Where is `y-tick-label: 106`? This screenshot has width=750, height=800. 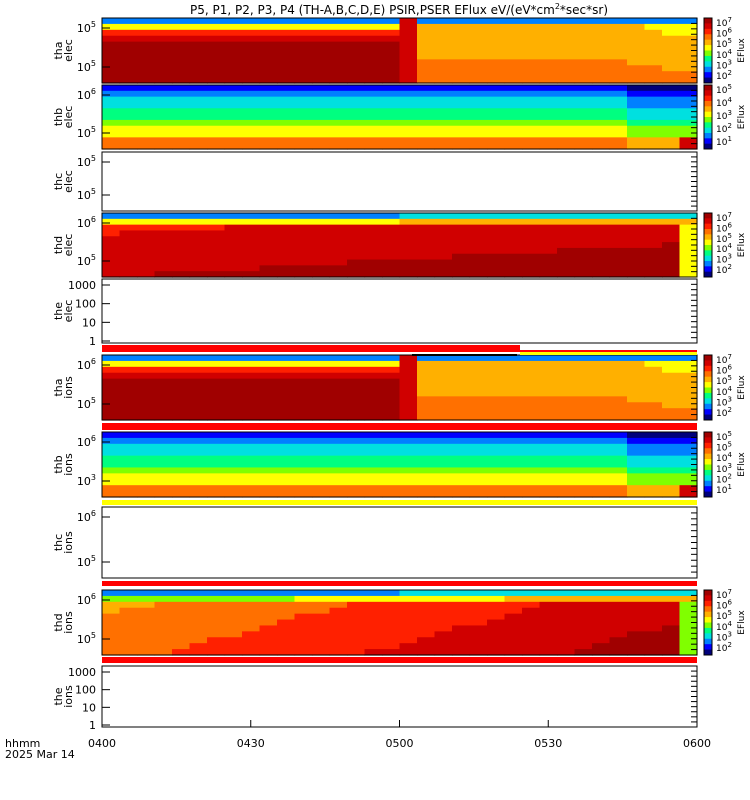 y-tick-label: 106 is located at coordinates (86, 222).